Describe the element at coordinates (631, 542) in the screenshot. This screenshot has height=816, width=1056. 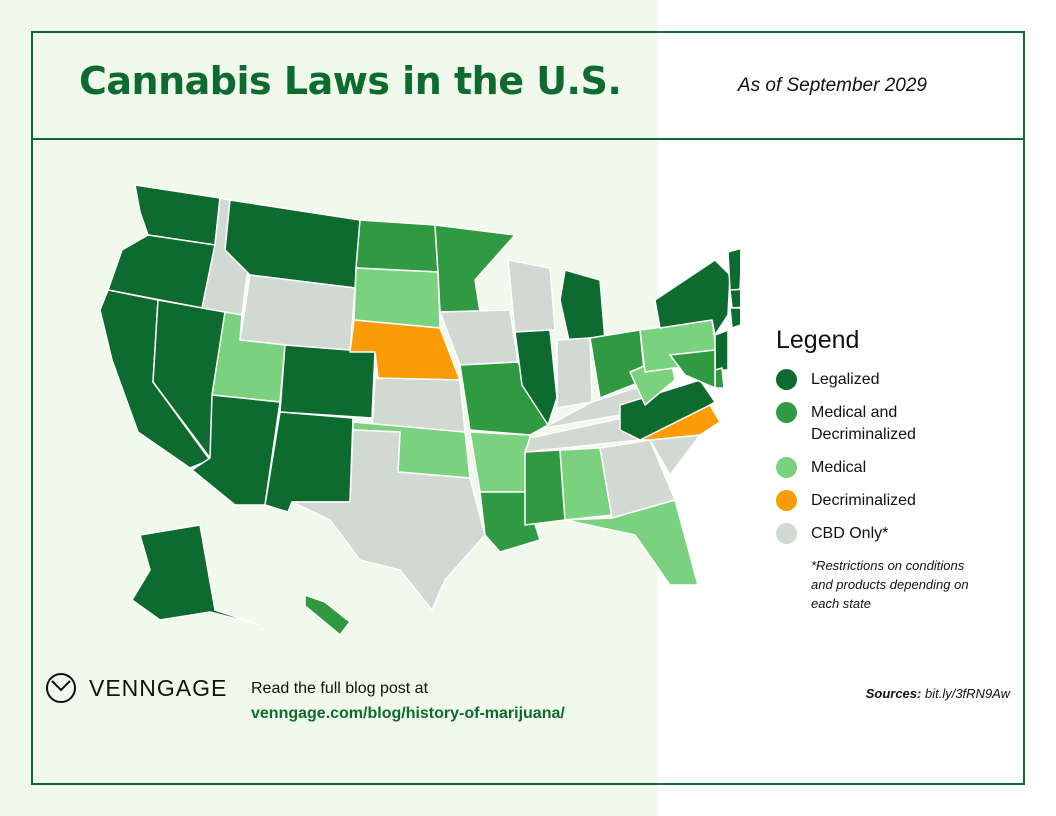
I see `state-fl` at that location.